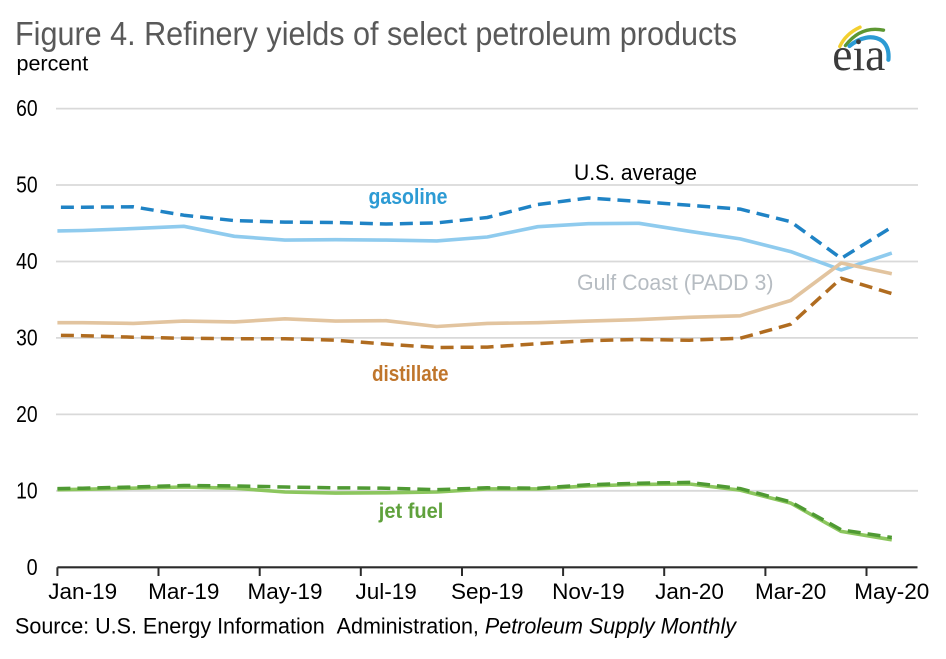 The width and height of the screenshot is (946, 659). Describe the element at coordinates (675, 282) in the screenshot. I see `svg-text: Gulf Coast (PADD 3)` at that location.